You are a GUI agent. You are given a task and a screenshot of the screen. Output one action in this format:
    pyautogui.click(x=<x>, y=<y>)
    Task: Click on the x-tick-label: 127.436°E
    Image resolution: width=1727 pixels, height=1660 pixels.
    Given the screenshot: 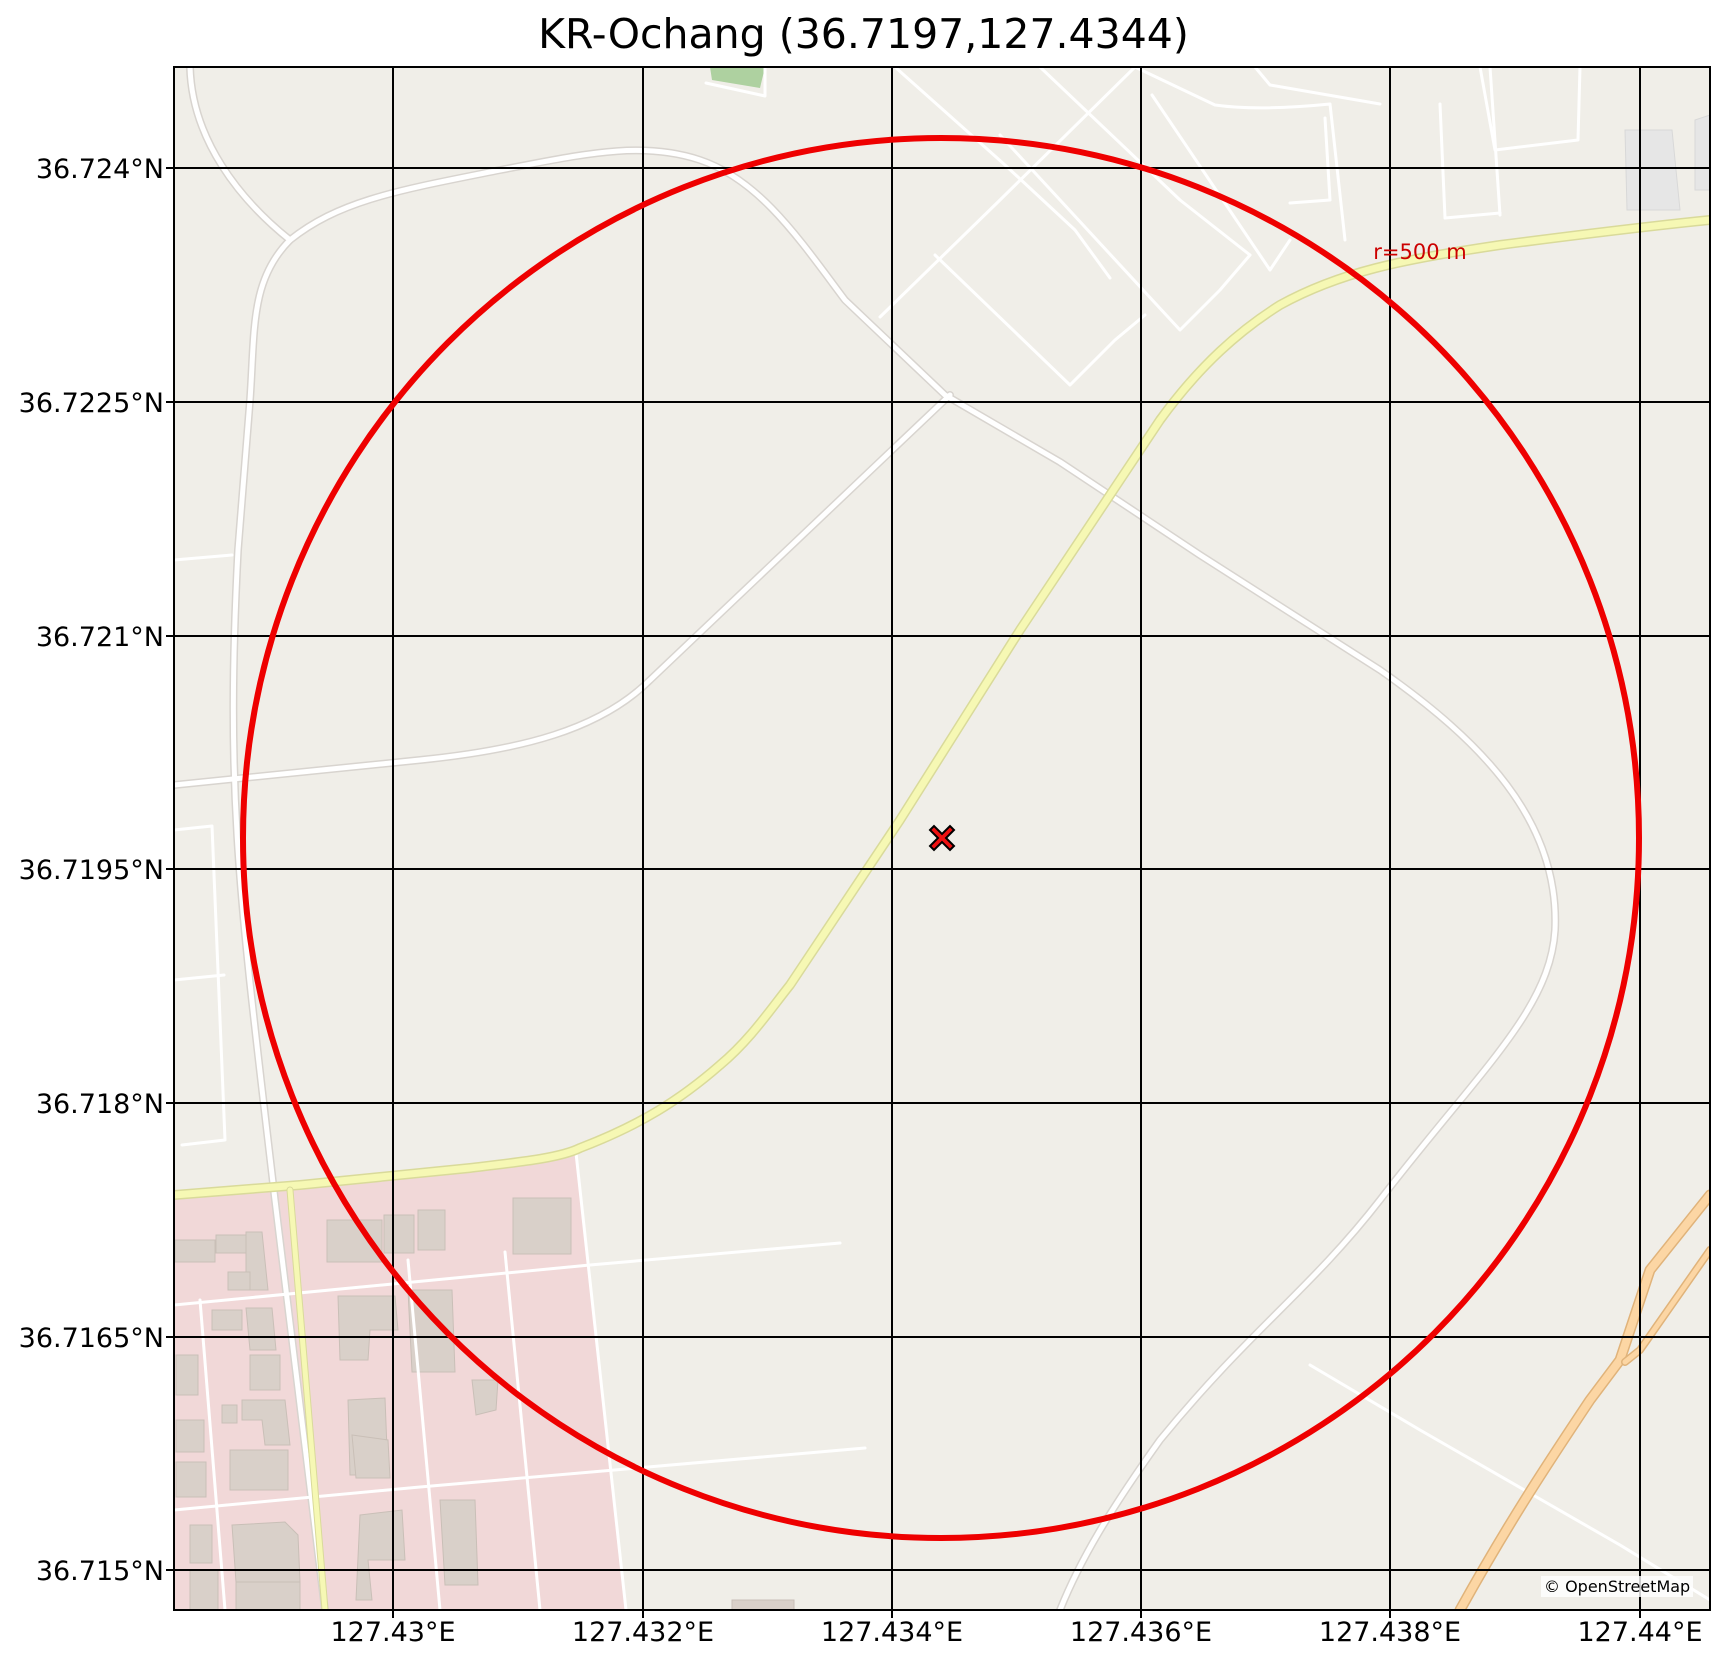 What is the action you would take?
    pyautogui.click(x=1141, y=1632)
    